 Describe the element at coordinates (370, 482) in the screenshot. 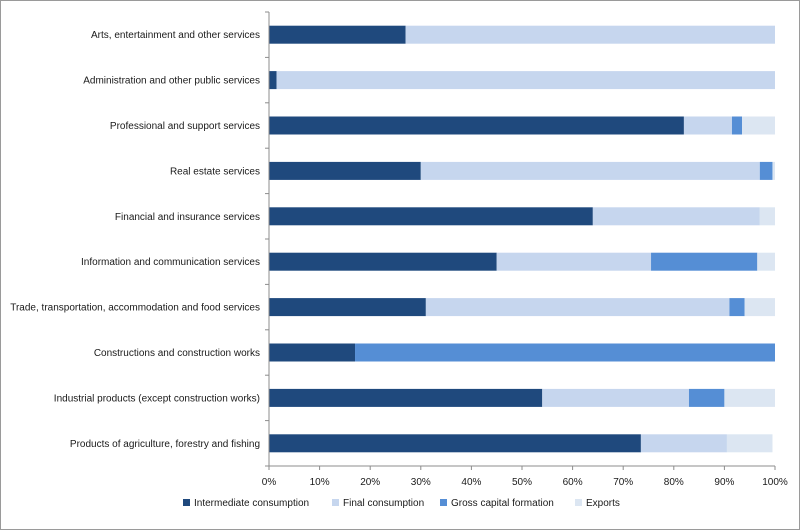

I see `x-tick-label: 20%` at that location.